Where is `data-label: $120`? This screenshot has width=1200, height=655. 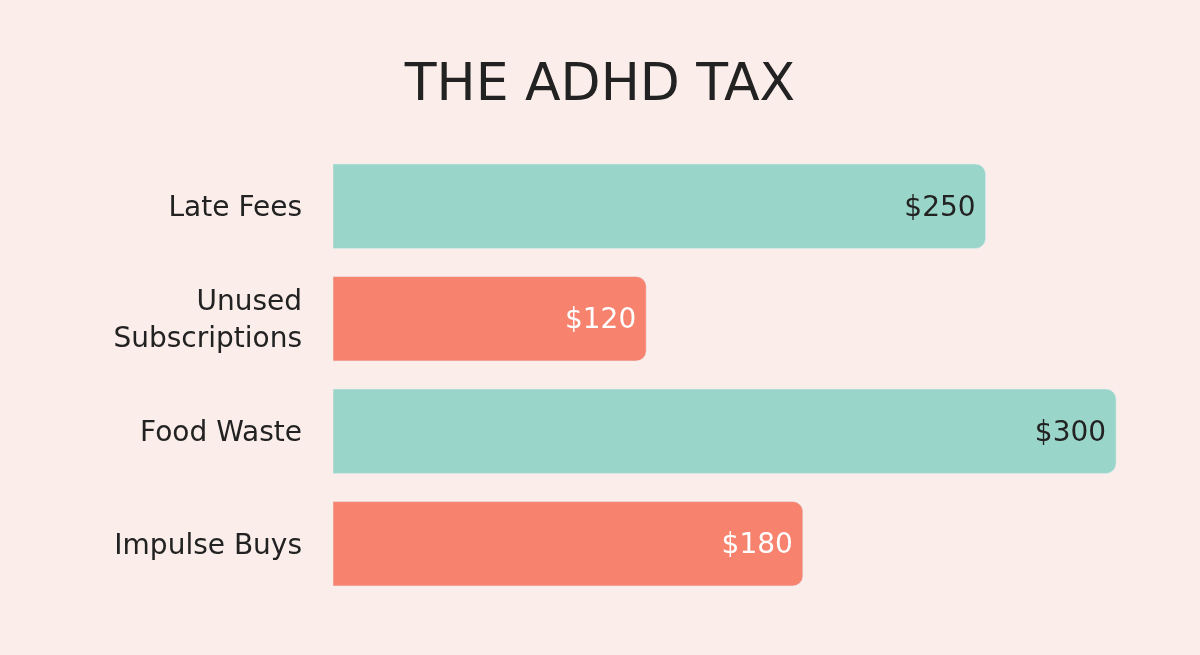
data-label: $120 is located at coordinates (600, 319).